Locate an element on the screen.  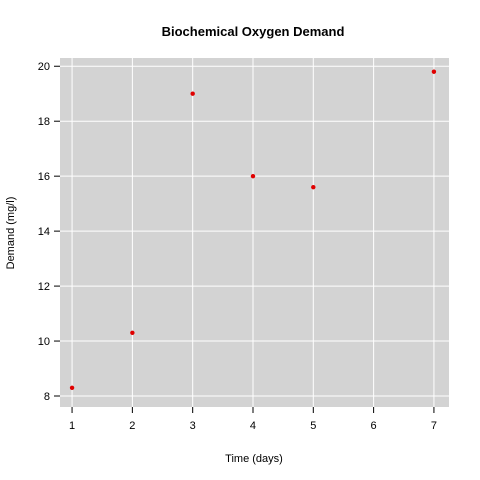
chart-title: Biochemical Oxygen Demand is located at coordinates (253, 31).